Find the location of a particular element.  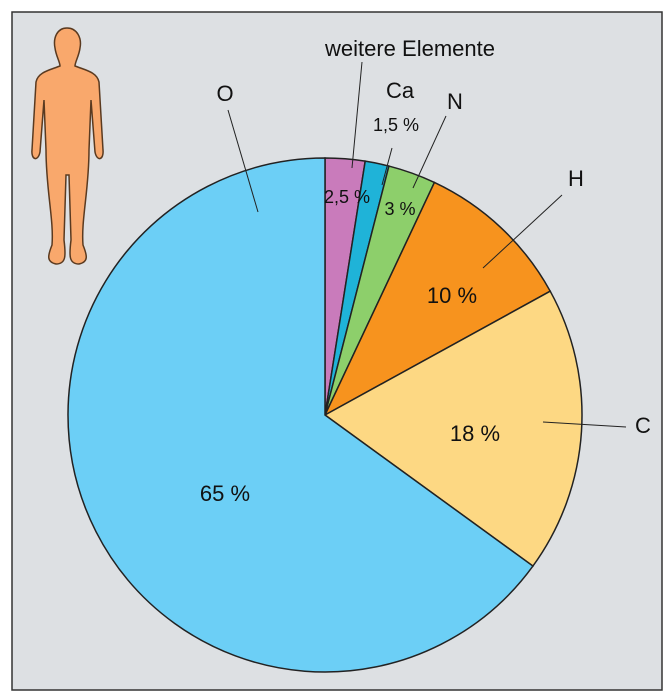

slice-name: Ca is located at coordinates (400, 90).